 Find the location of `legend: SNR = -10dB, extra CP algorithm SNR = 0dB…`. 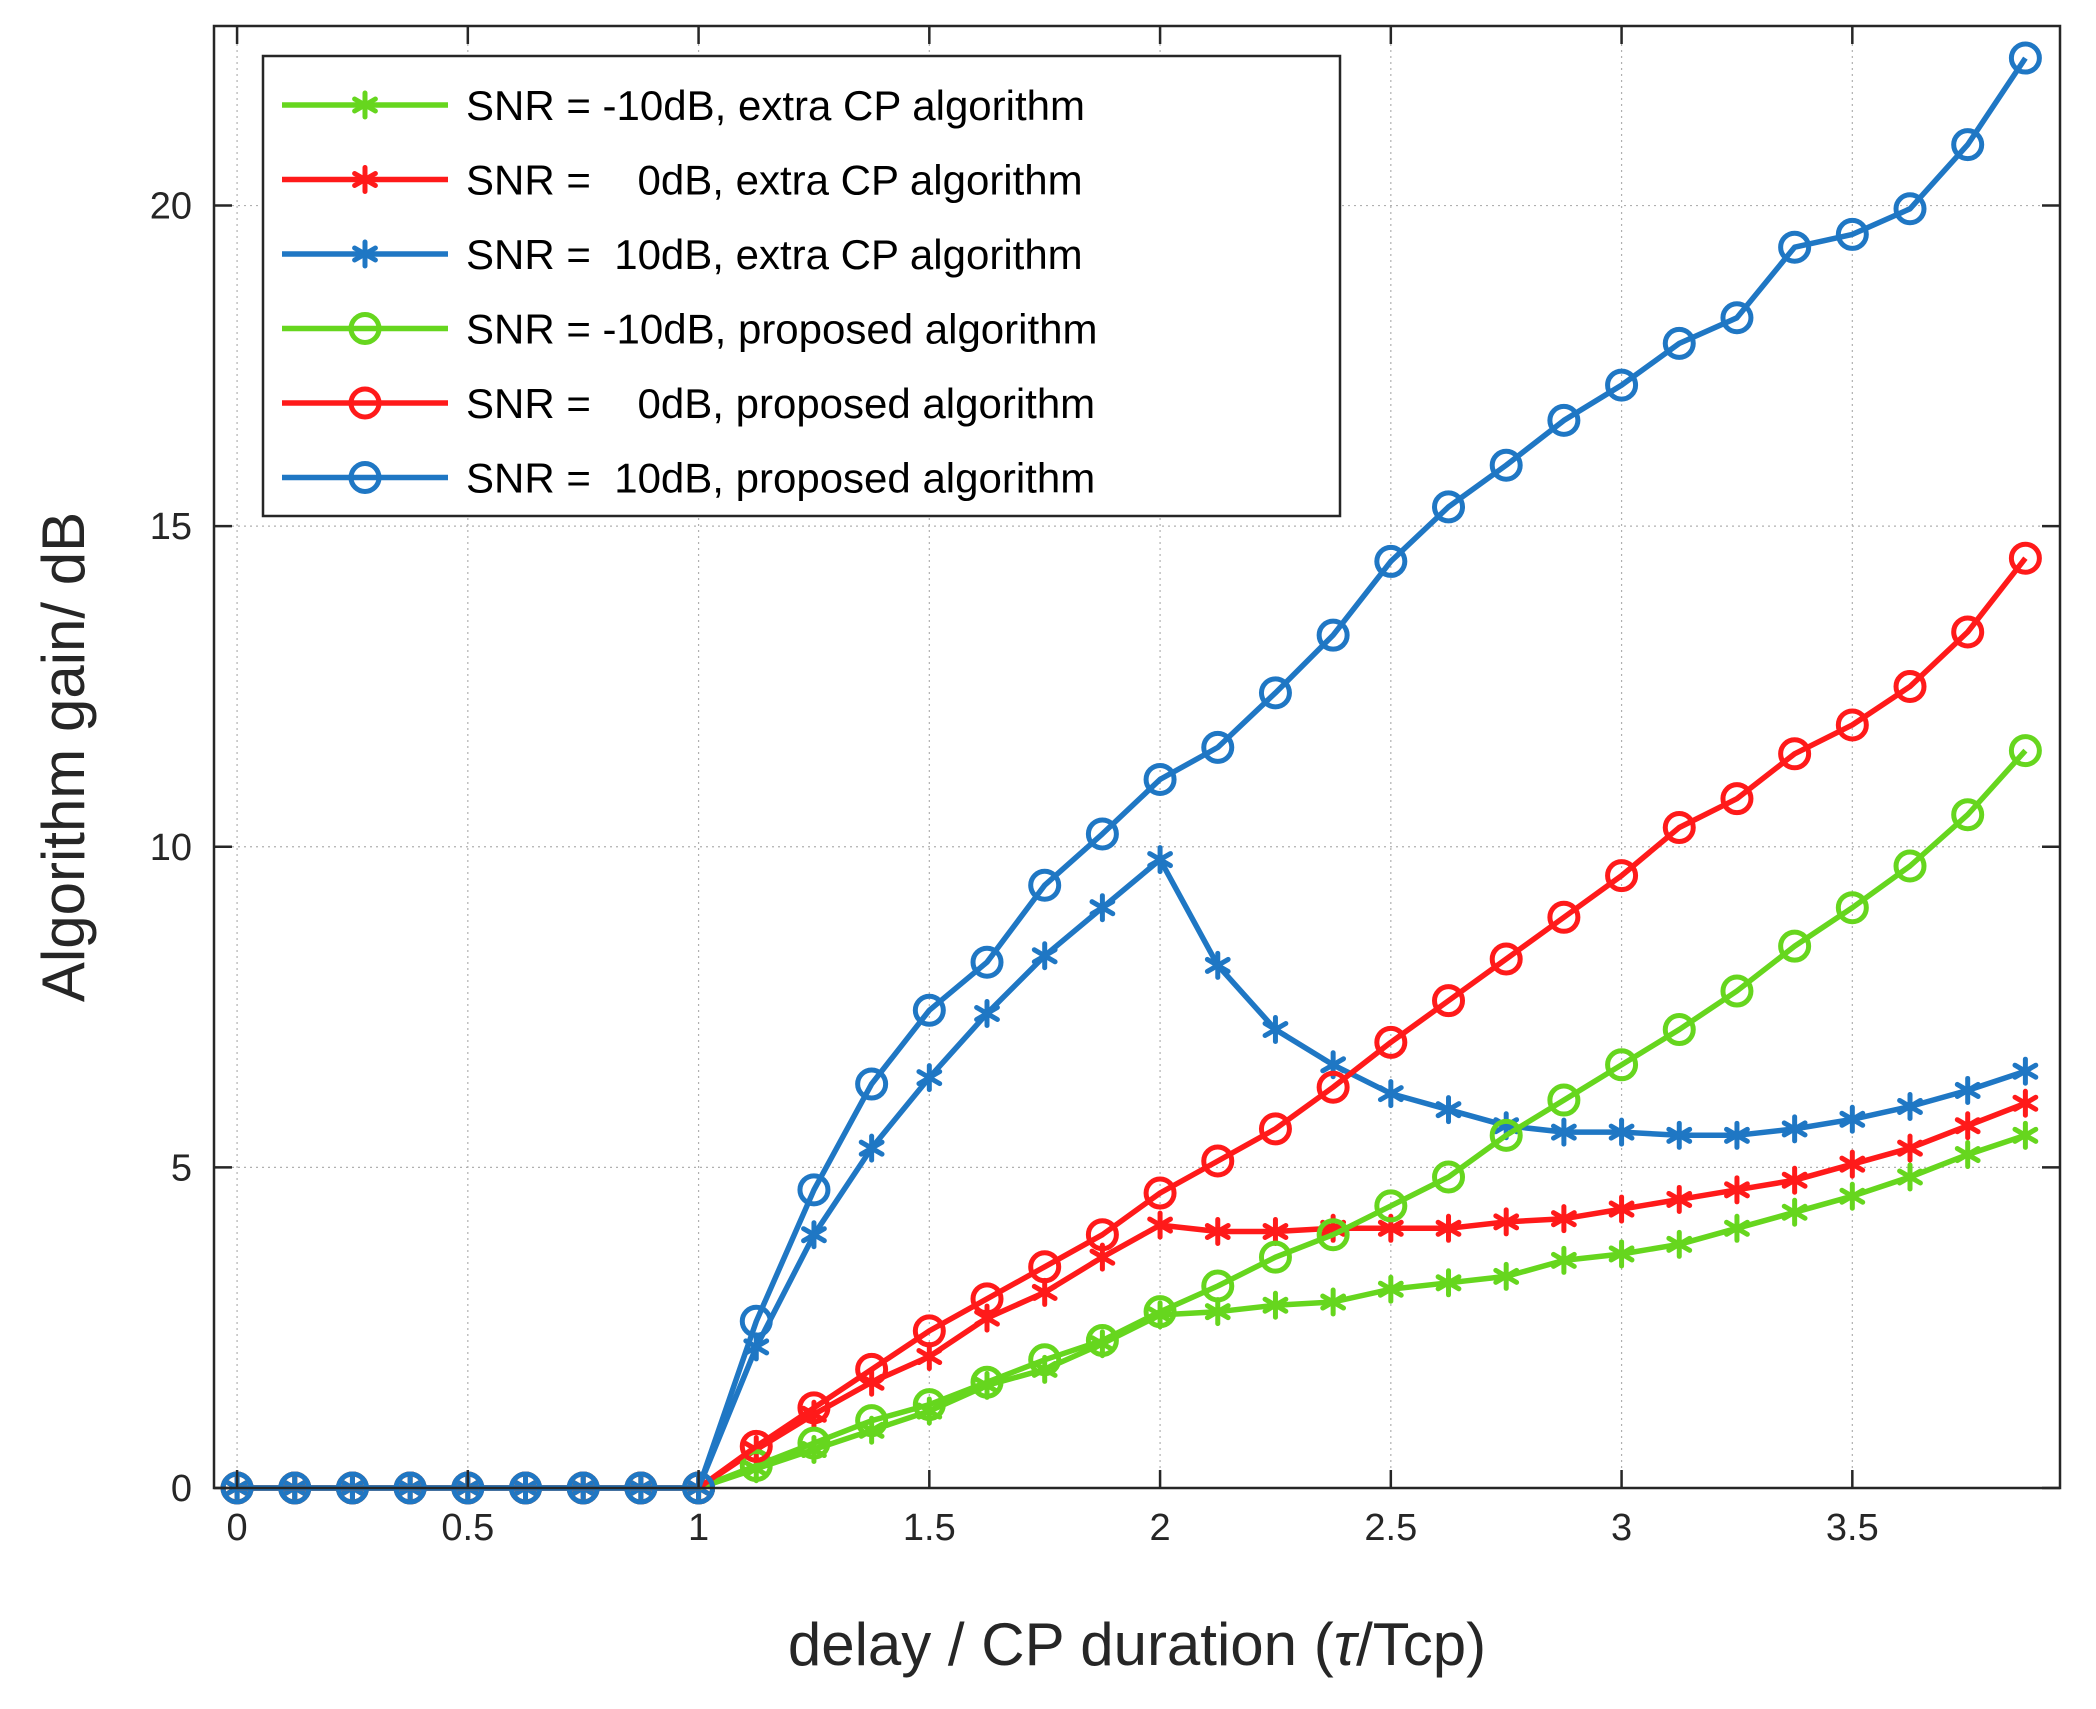

legend: SNR = -10dB, extra CP algorithm SNR = 0dB… is located at coordinates (801, 286).